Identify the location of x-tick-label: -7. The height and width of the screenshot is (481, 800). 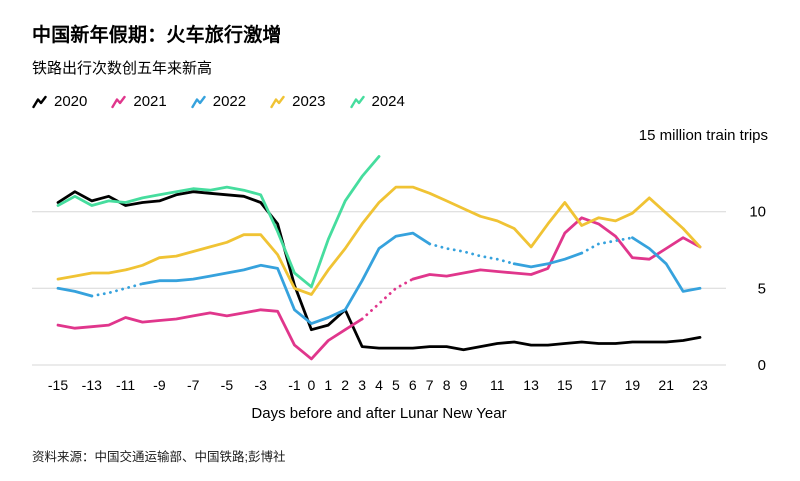
(193, 385).